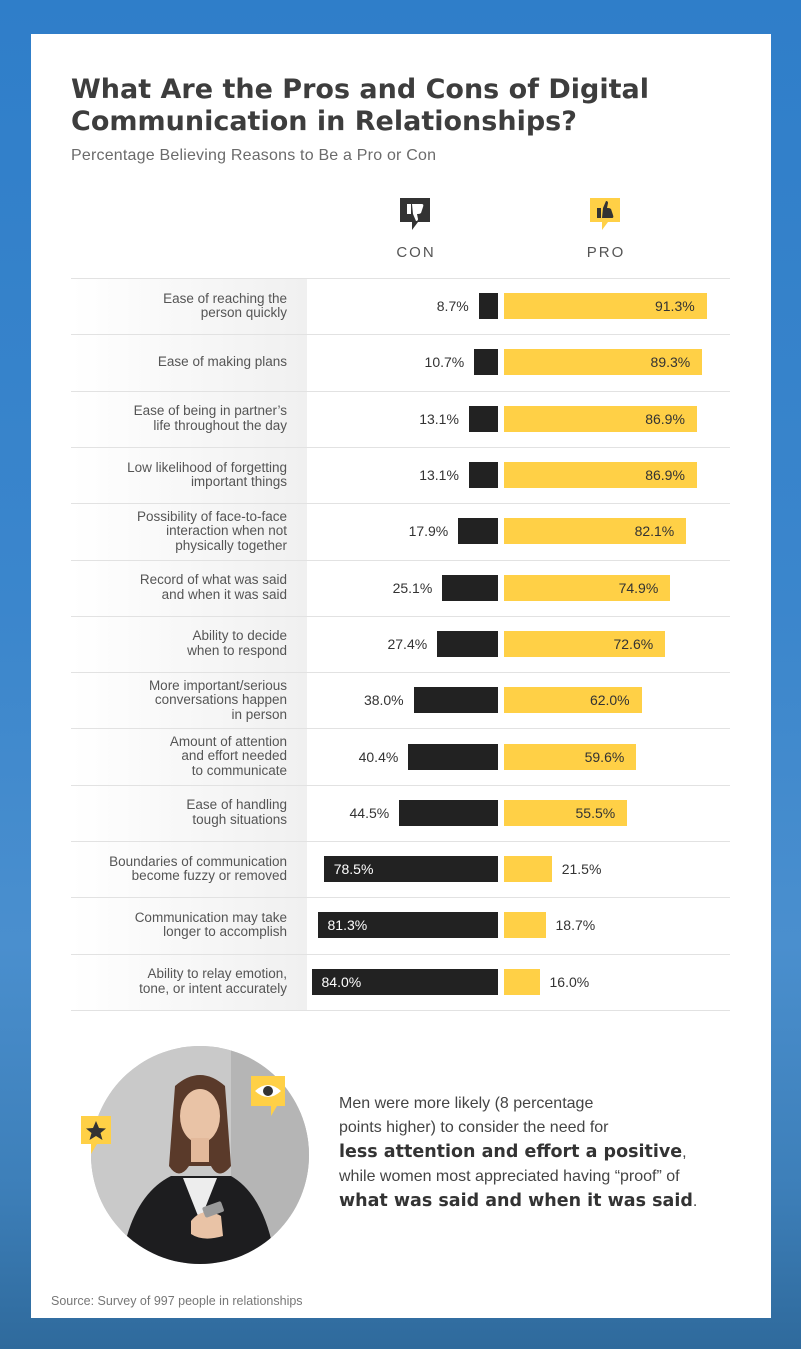 The image size is (801, 1349). I want to click on pro-value-label: 21.5%, so click(581, 869).